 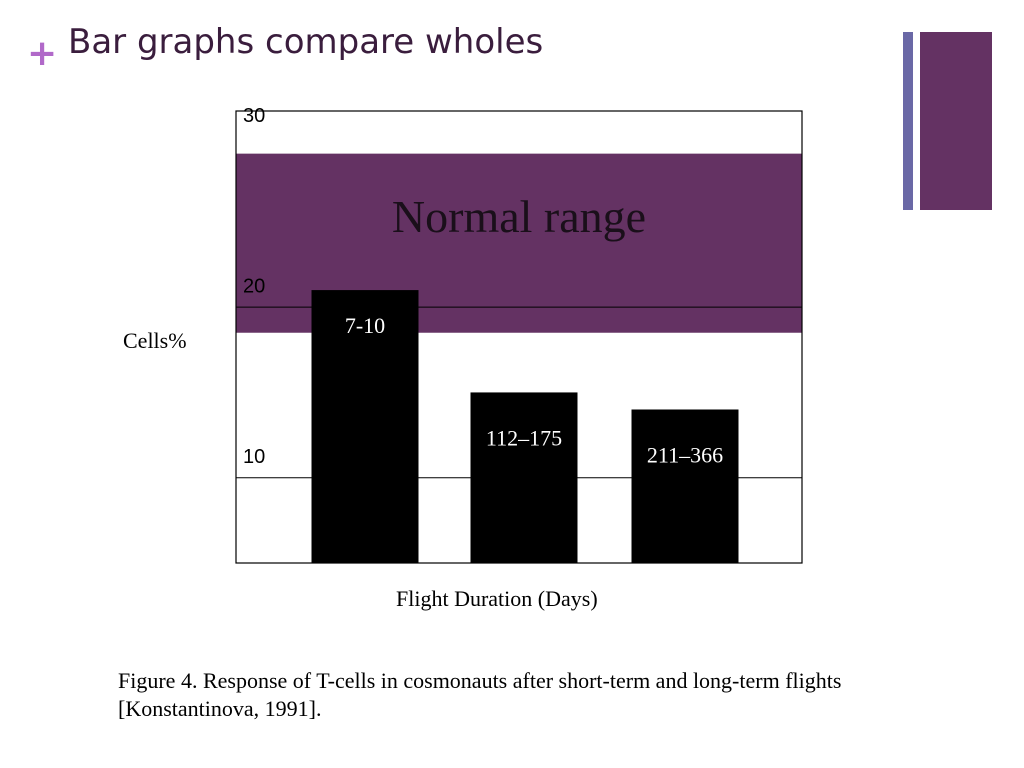 I want to click on x-axis-label: Flight Duration (Days), so click(x=497, y=598).